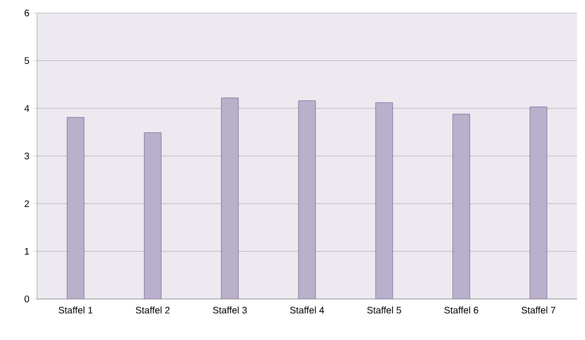  Describe the element at coordinates (229, 310) in the screenshot. I see `x-tick-label: Staffel 3` at that location.